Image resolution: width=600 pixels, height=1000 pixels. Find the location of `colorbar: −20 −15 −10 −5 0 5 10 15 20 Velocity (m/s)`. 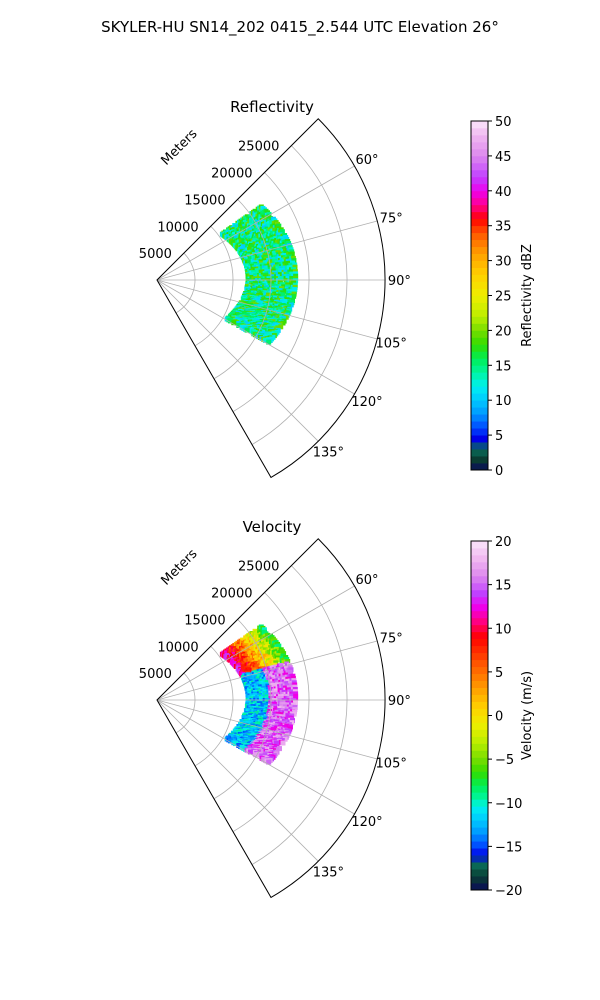

colorbar: −20 −15 −10 −5 0 5 10 15 20 Velocity (m/s) is located at coordinates (502, 717).